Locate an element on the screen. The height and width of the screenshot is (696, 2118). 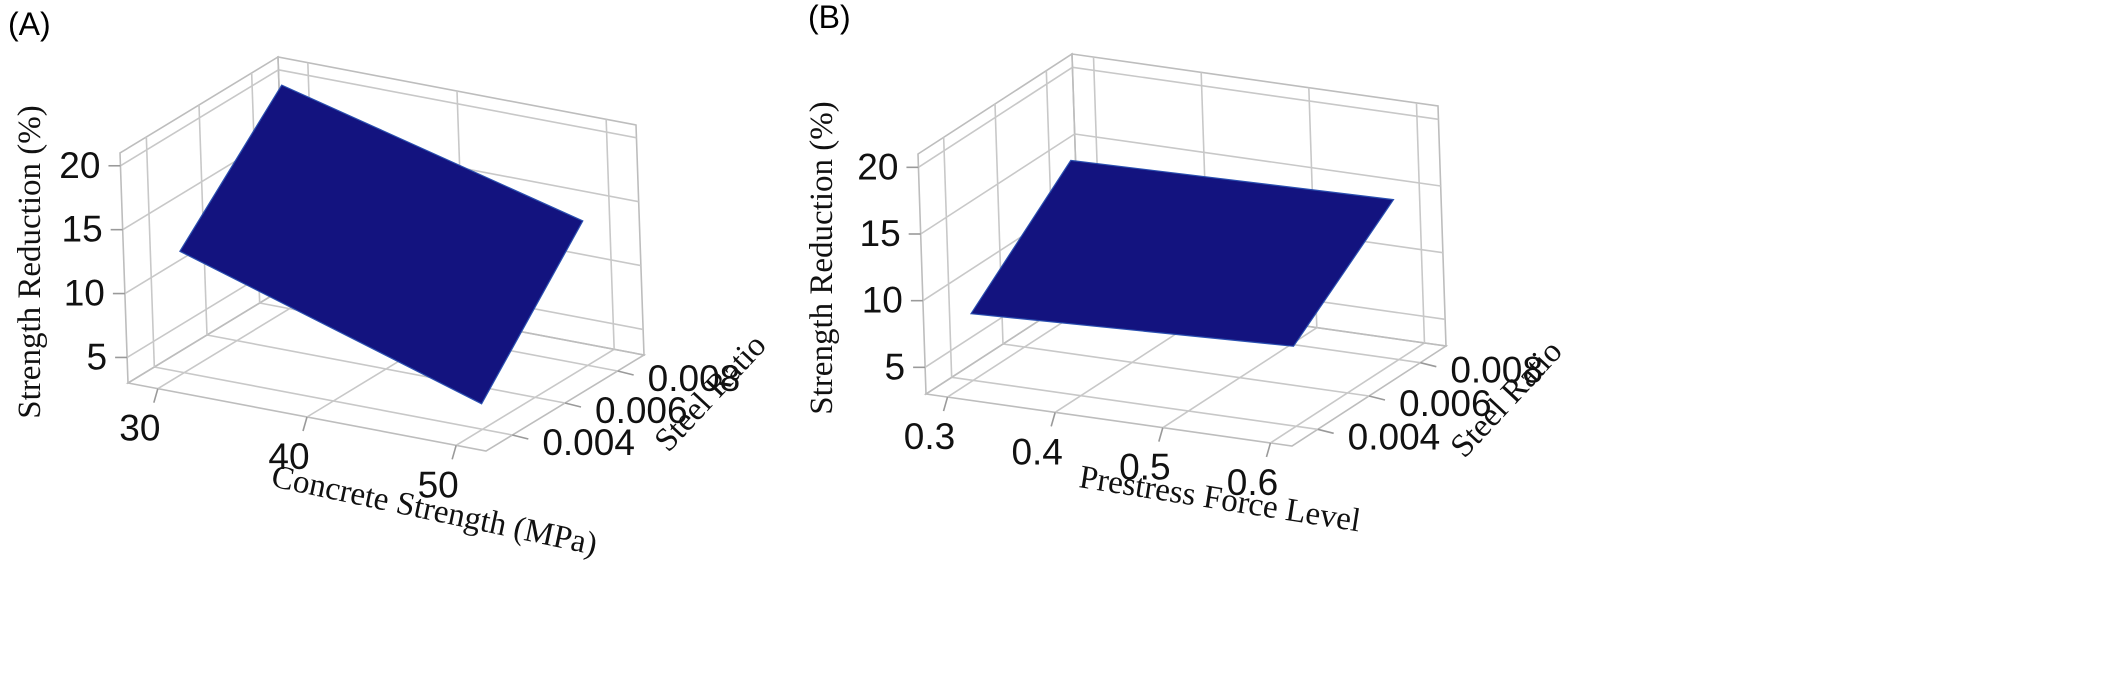
x-tick-label: 0.3 is located at coordinates (929, 436).